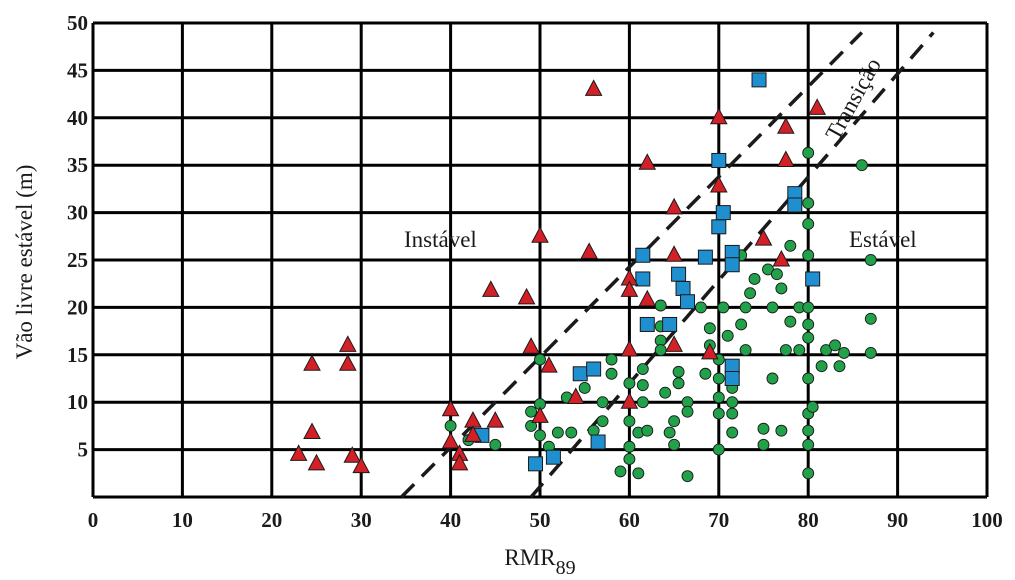 This screenshot has width=1015, height=580. I want to click on y-tick-label: 35, so click(77, 165).